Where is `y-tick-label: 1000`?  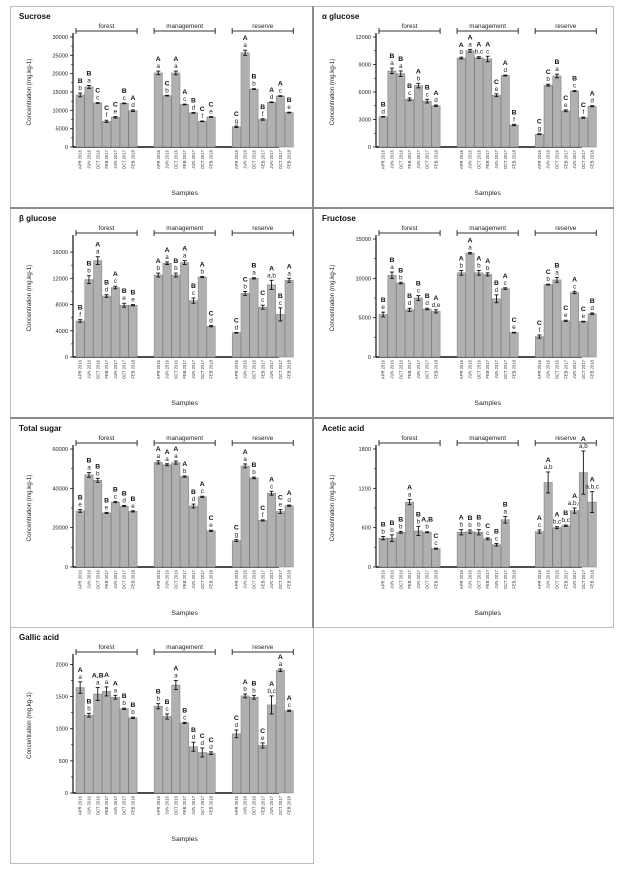
y-tick-label: 1000 is located at coordinates (62, 730).